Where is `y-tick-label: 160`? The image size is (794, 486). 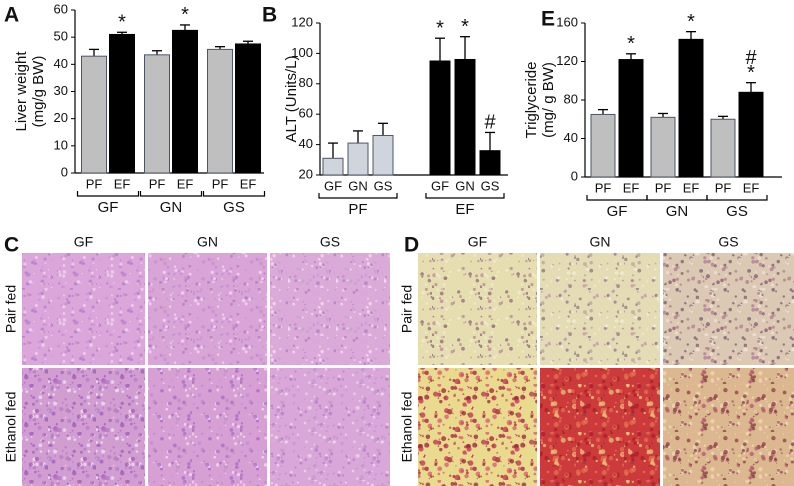
y-tick-label: 160 is located at coordinates (567, 21).